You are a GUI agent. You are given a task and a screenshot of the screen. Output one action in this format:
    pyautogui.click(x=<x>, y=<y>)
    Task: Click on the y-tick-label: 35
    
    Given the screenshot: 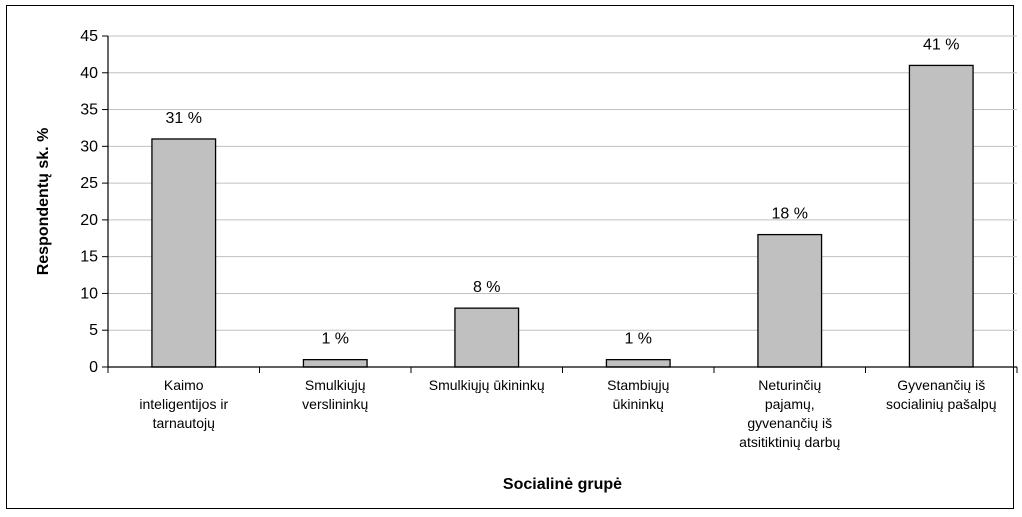 What is the action you would take?
    pyautogui.click(x=89, y=110)
    